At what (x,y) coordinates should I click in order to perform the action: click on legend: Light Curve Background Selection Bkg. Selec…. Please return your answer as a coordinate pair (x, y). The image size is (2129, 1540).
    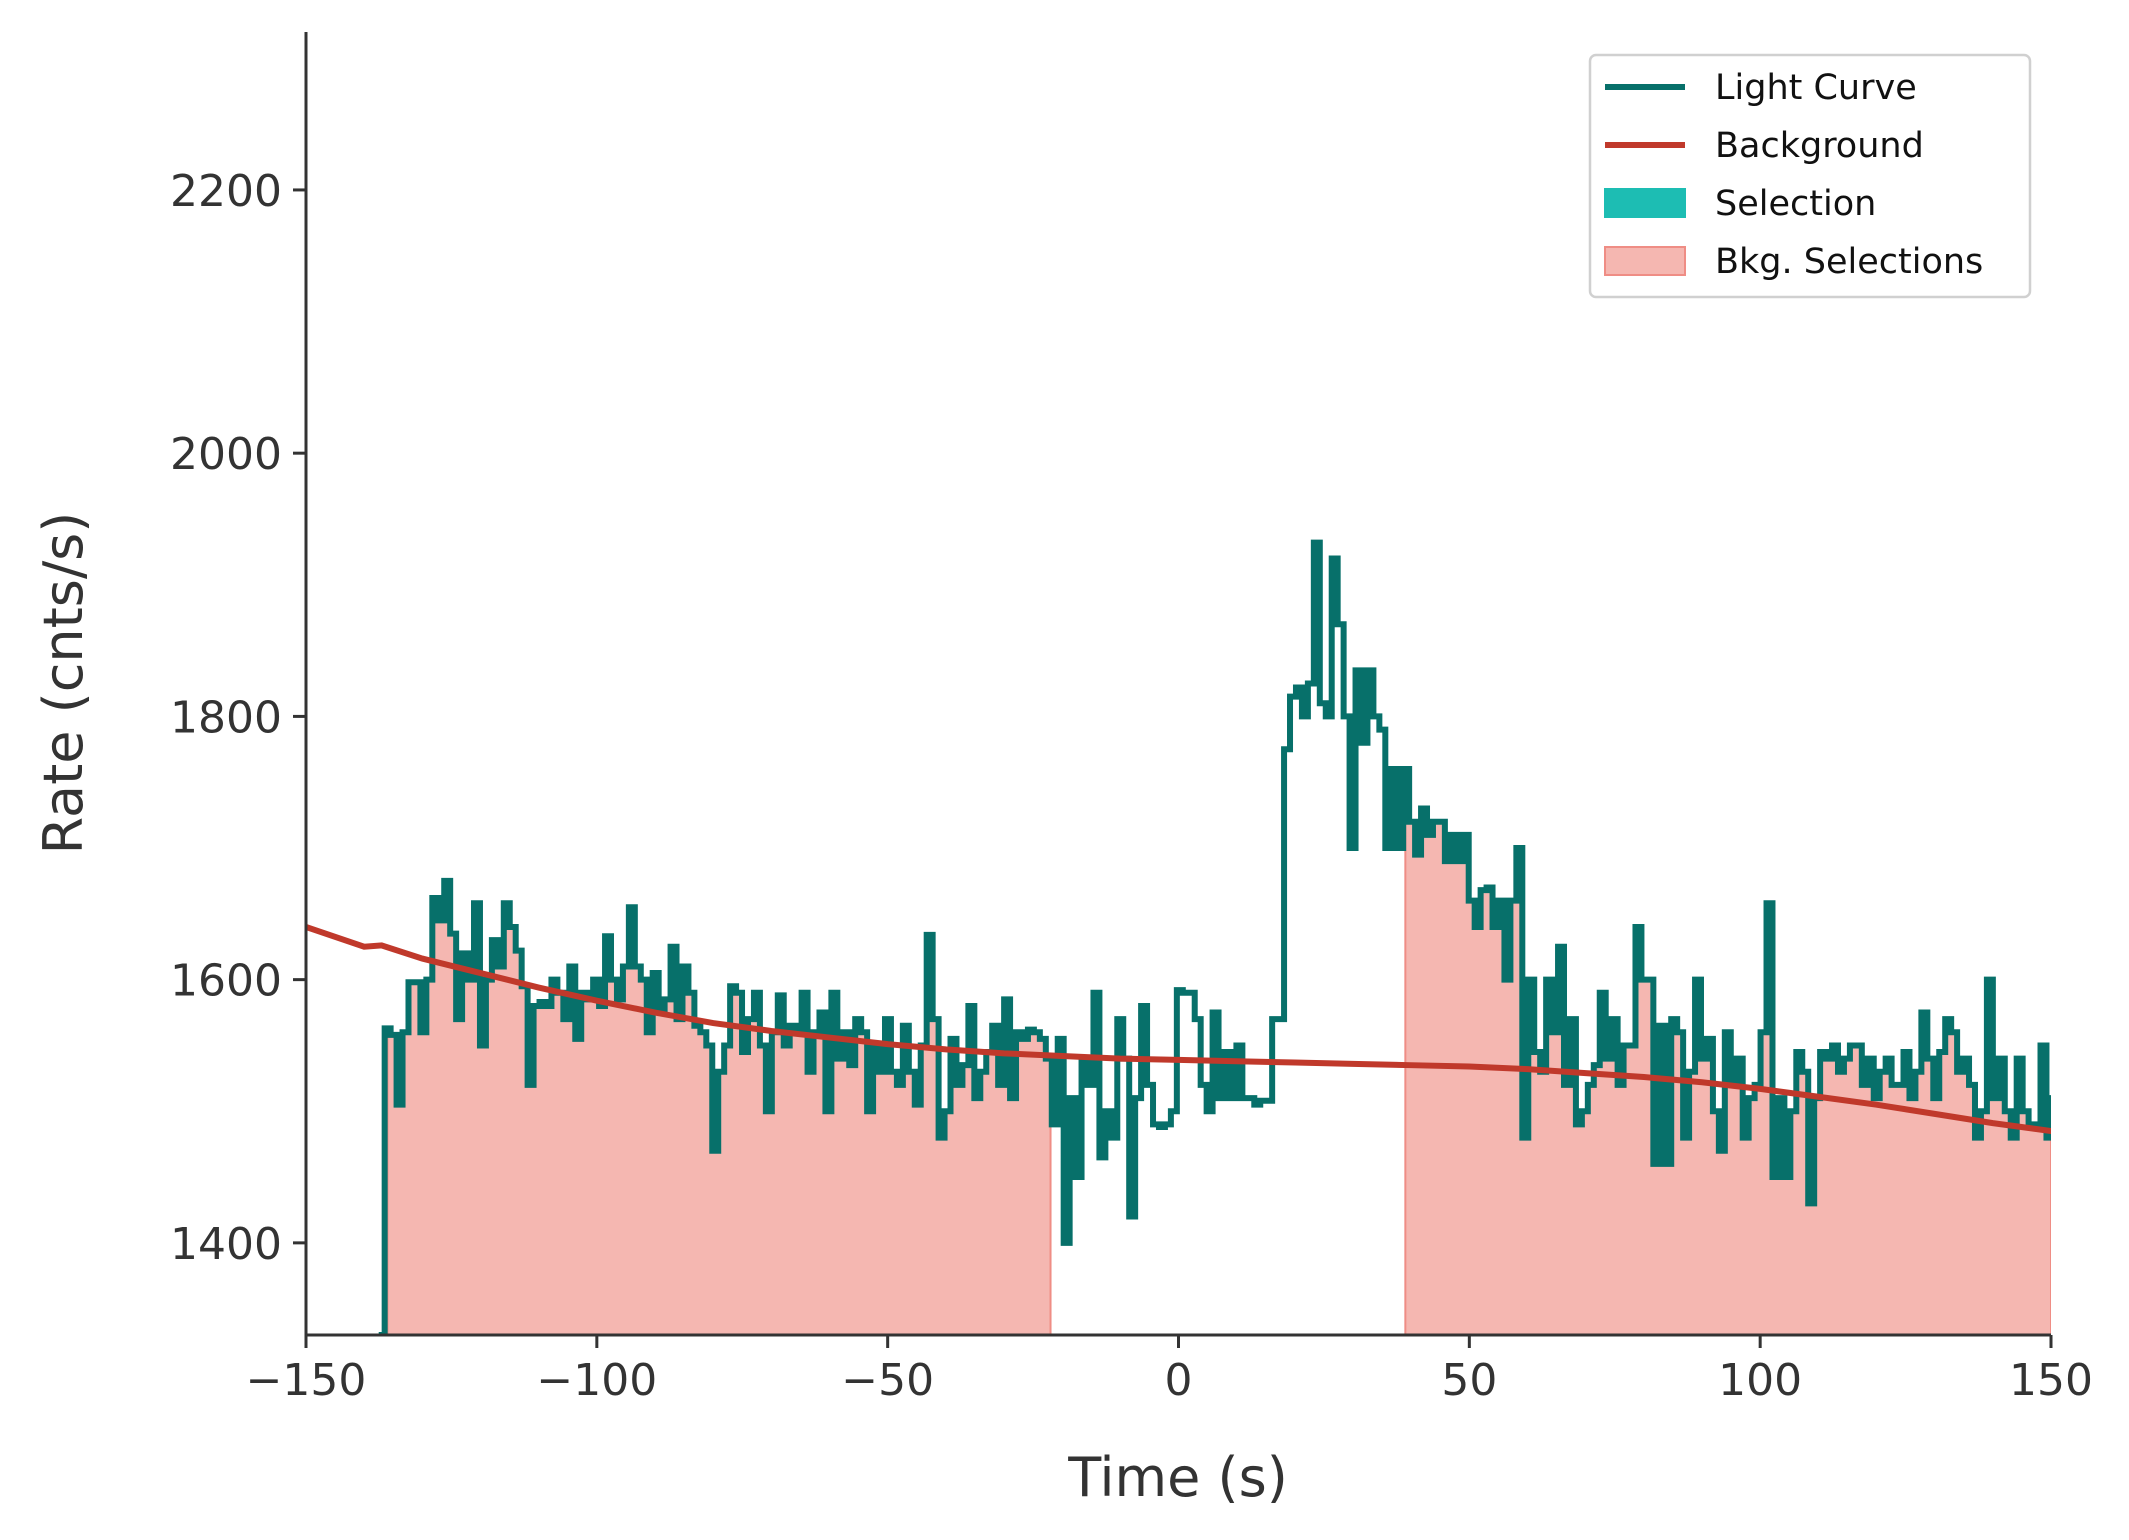
    Looking at the image, I should click on (1810, 176).